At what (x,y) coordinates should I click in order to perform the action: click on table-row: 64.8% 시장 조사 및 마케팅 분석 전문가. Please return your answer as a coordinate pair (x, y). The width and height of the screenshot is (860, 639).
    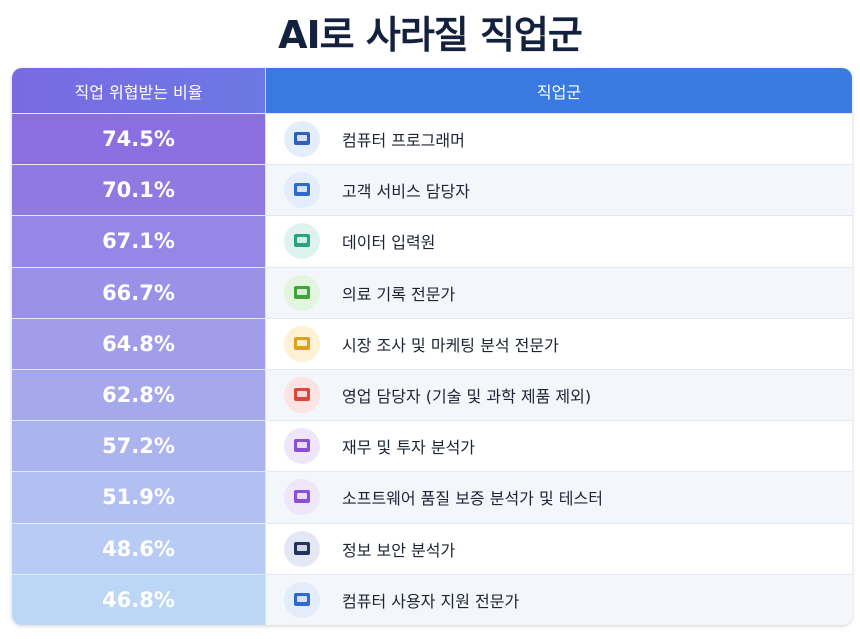
    Looking at the image, I should click on (432, 343).